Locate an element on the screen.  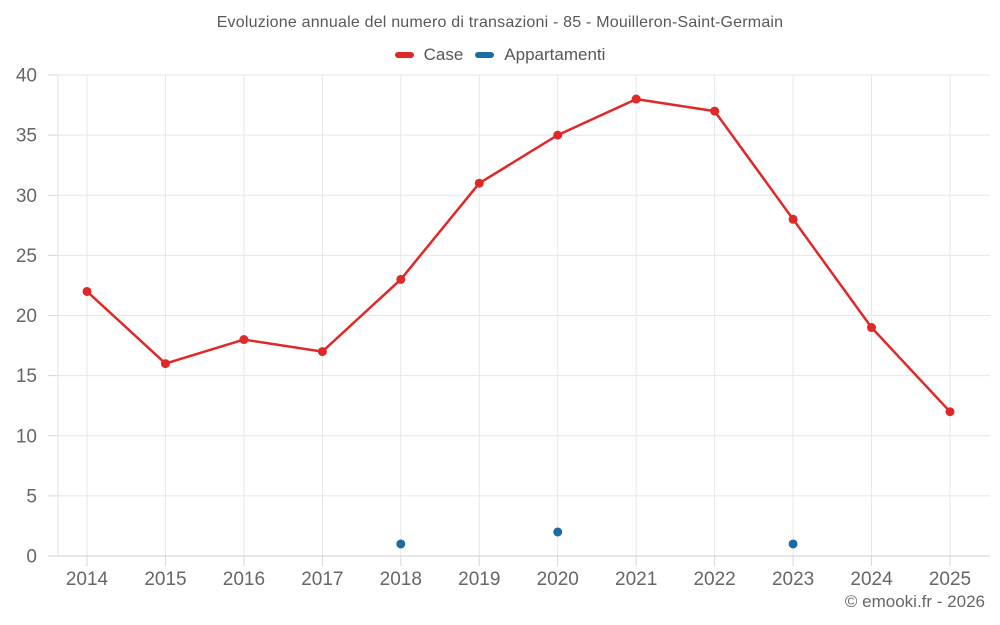
case-legend-label: Case is located at coordinates (443, 54).